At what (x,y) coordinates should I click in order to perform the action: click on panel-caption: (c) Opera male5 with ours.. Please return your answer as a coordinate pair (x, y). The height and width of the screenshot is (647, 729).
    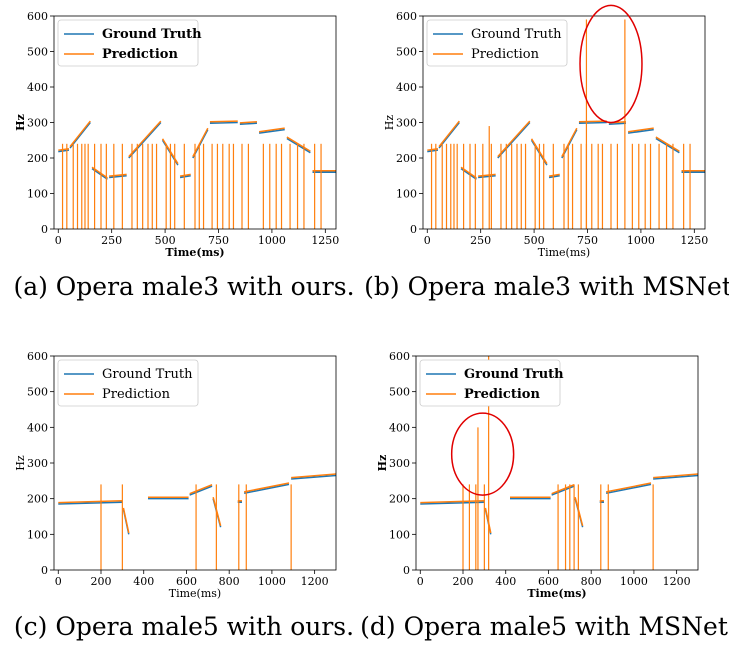
    Looking at the image, I should click on (184, 626).